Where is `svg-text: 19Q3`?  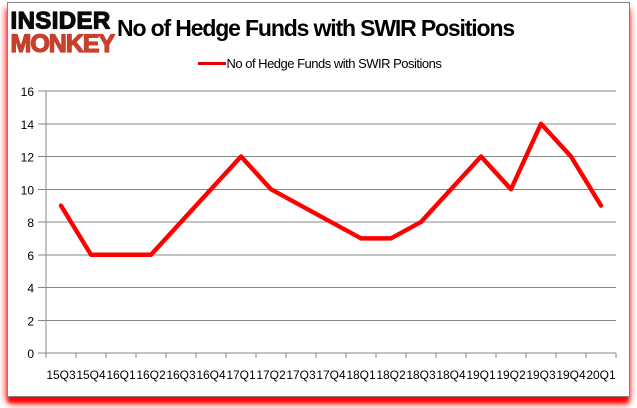 svg-text: 19Q3 is located at coordinates (541, 375).